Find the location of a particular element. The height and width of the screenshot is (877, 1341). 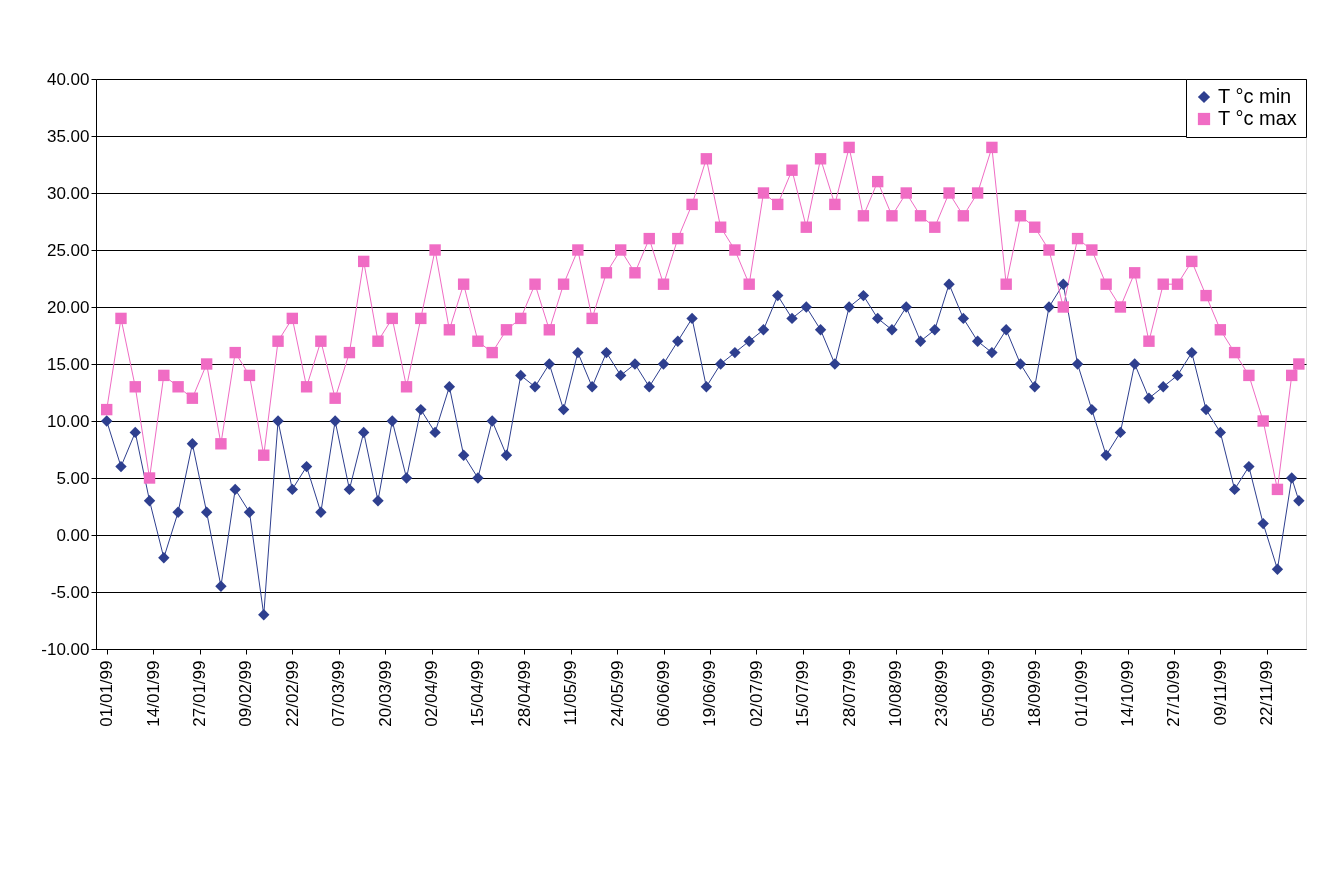

x-tick-label: 15/07/99 is located at coordinates (803, 693).